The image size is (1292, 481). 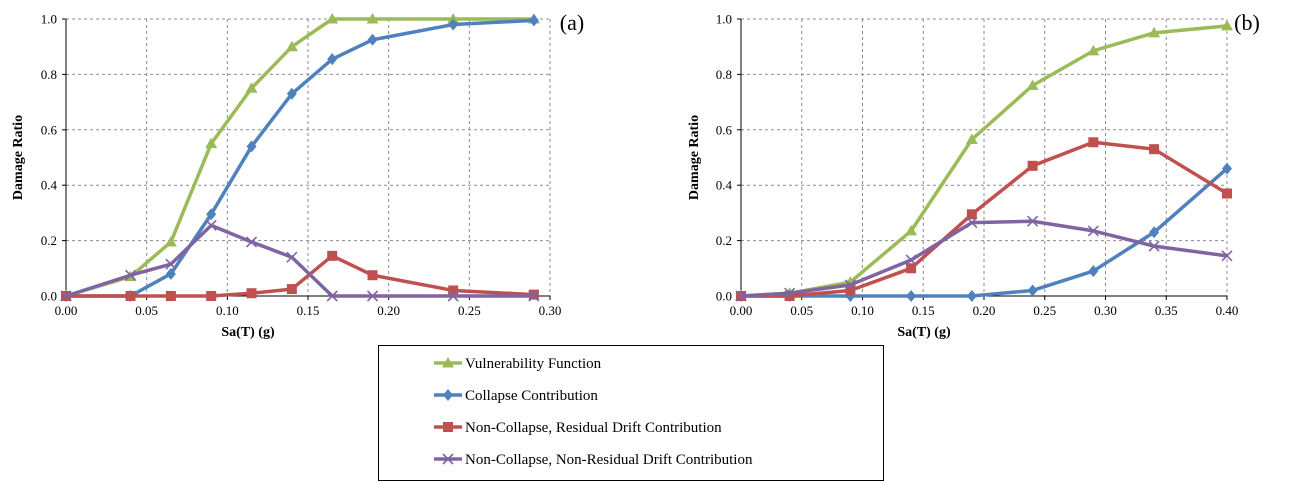 I want to click on legend-label-collapse-contribution: Collapse Contribution, so click(x=531, y=396).